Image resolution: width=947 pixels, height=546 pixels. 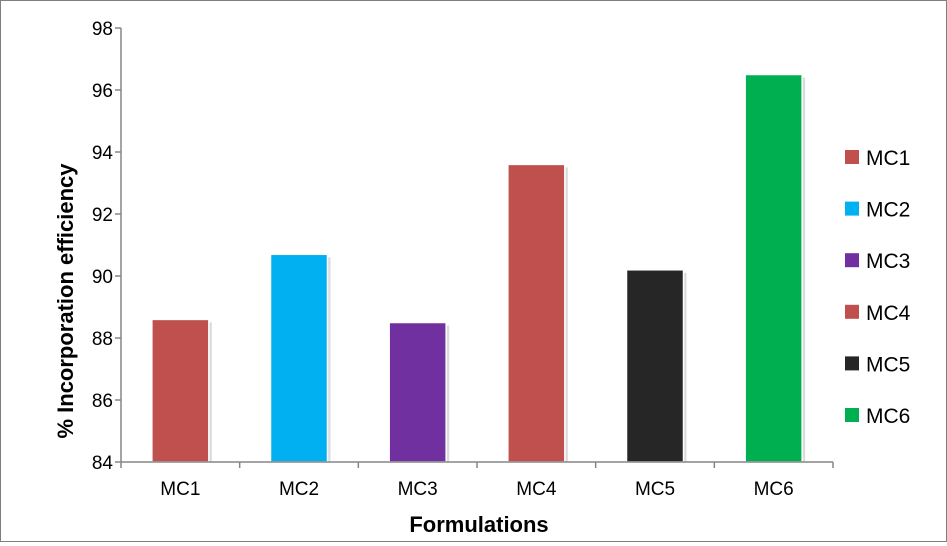 I want to click on bar-mc6, so click(x=773, y=268).